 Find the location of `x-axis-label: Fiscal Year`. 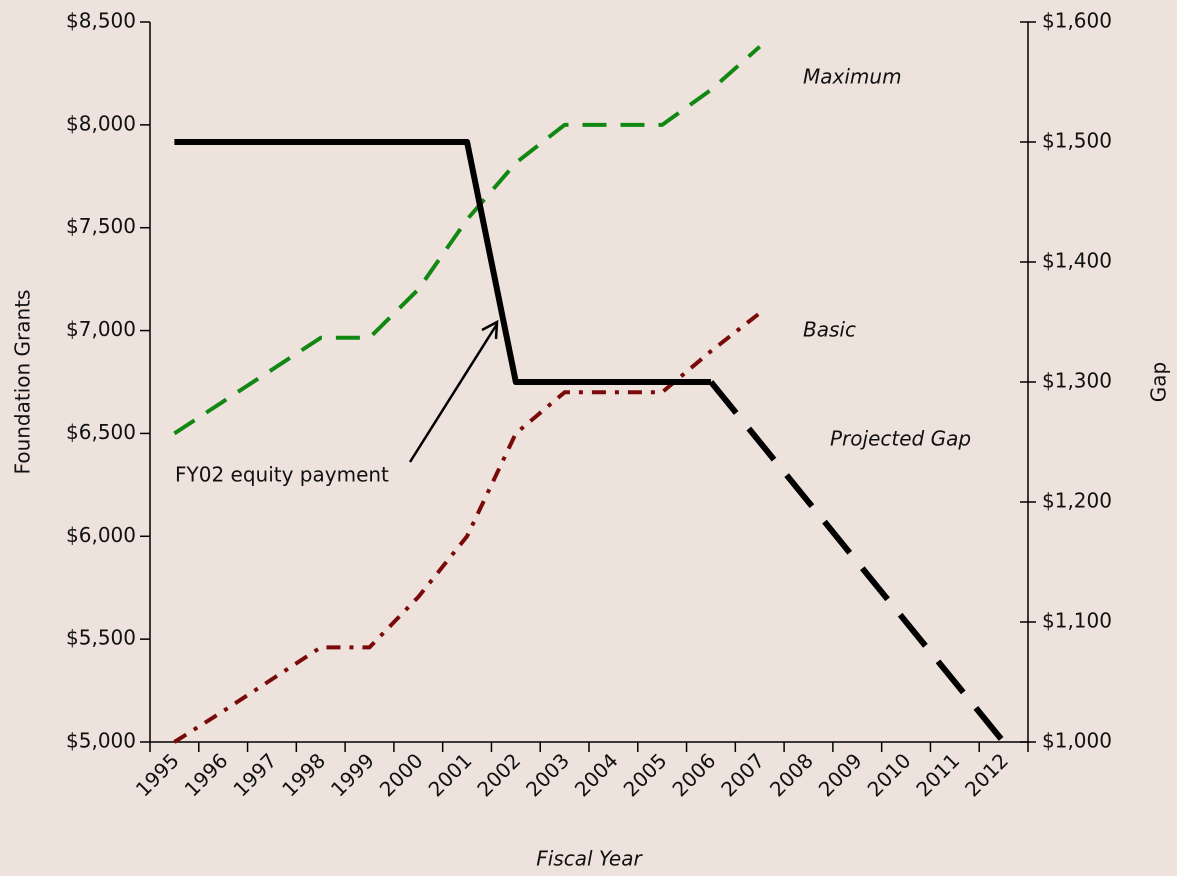

x-axis-label: Fiscal Year is located at coordinates (589, 859).